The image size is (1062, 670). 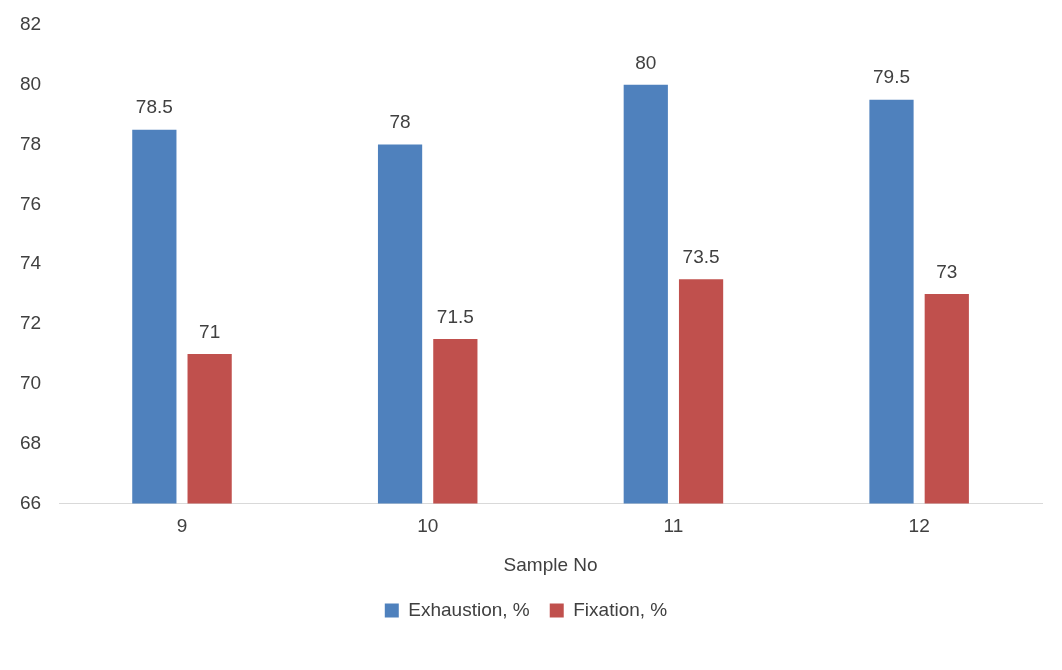 I want to click on x-tick-label: 12, so click(x=919, y=526).